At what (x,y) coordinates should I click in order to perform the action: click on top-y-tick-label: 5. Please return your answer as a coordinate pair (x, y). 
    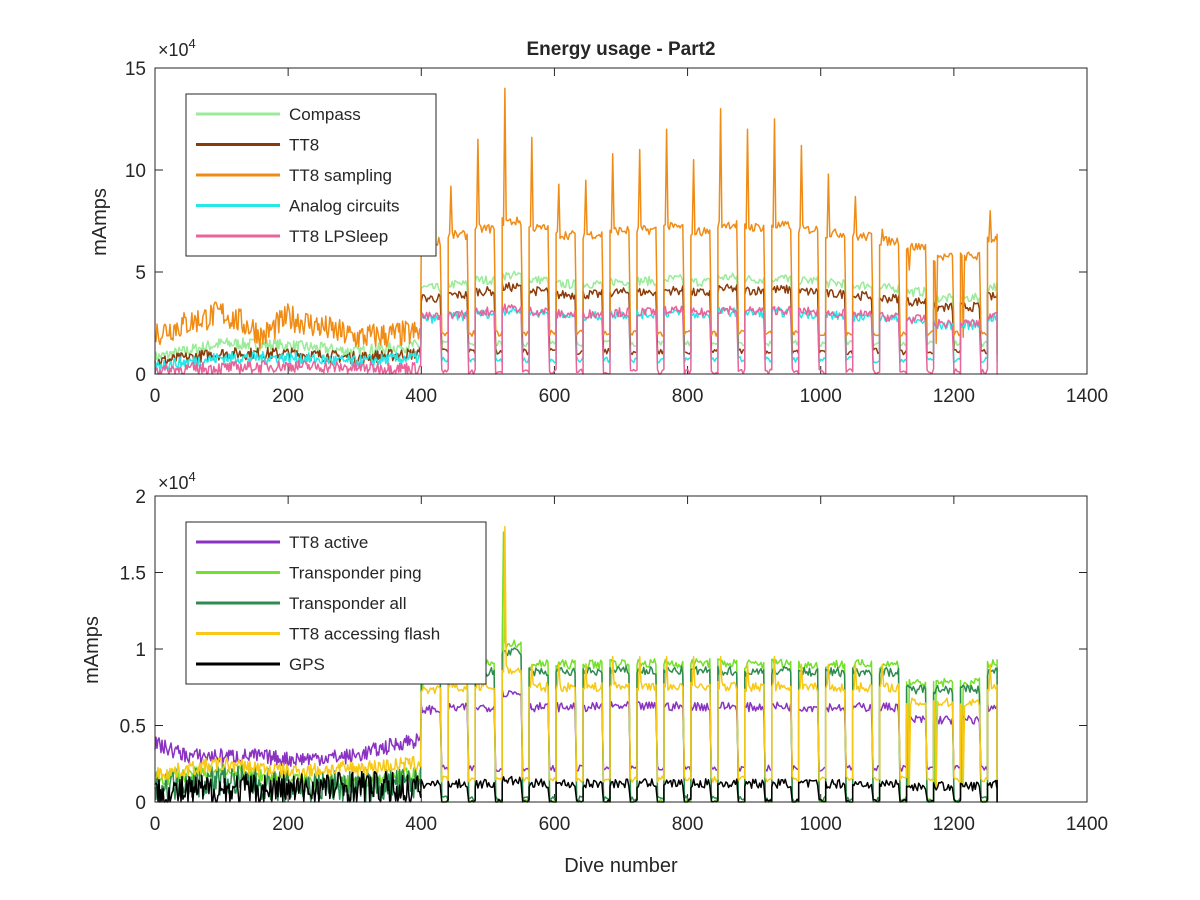
    Looking at the image, I should click on (140, 273).